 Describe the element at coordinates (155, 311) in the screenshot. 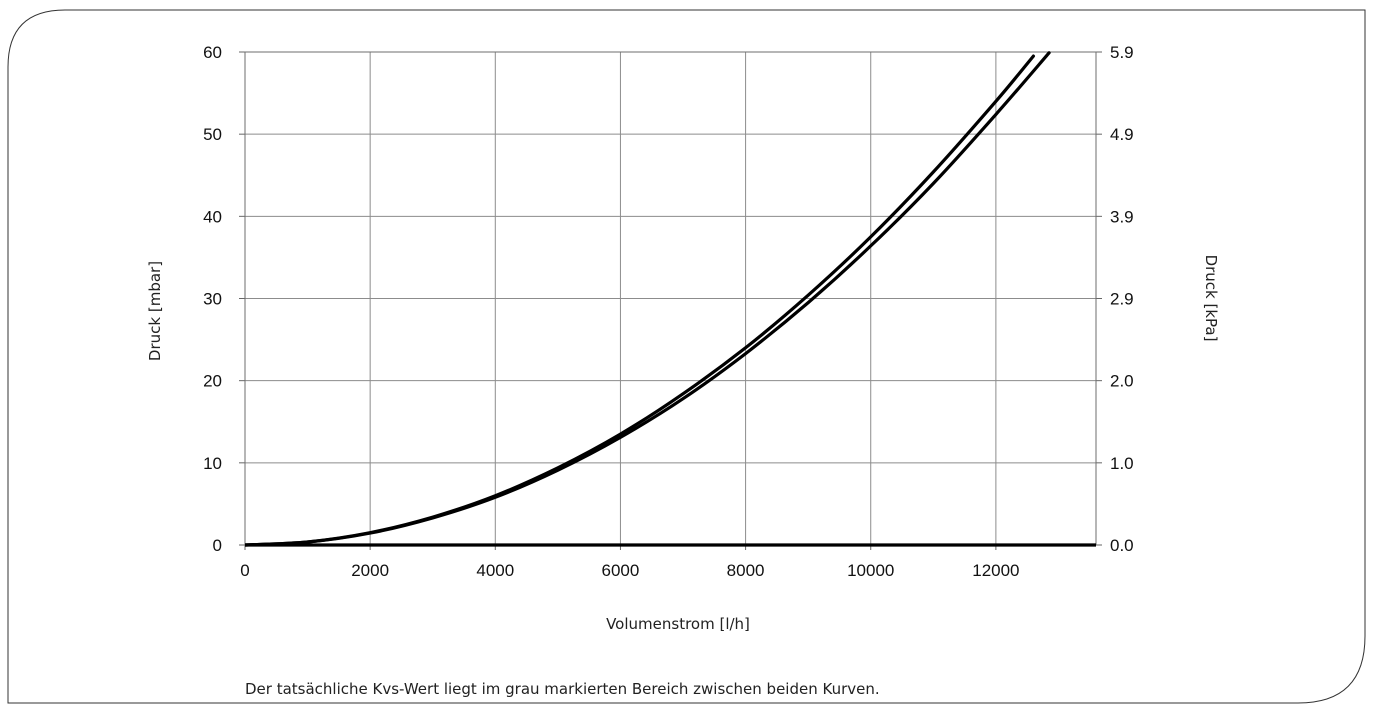

I see `y-axis-title: Druck [mbar]` at that location.